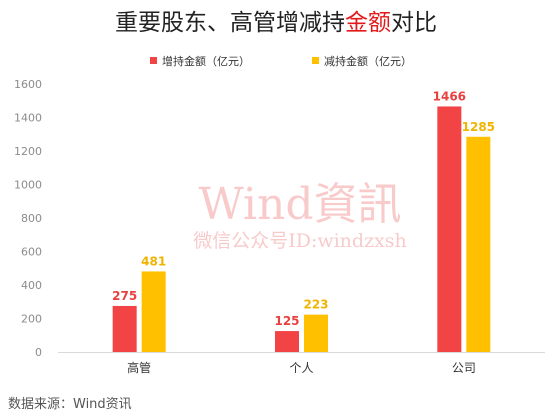  I want to click on watermark: Wind資訊 微信公众号ID:windzxsh, so click(300, 215).